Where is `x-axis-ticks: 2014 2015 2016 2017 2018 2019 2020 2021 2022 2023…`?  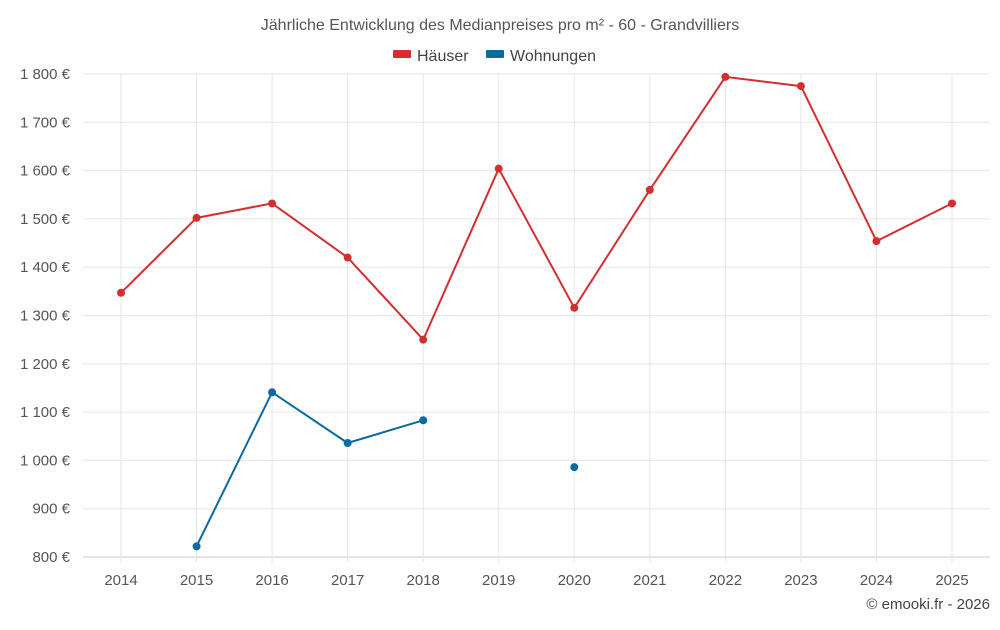 x-axis-ticks: 2014 2015 2016 2017 2018 2019 2020 2021 2022 2023… is located at coordinates (536, 580).